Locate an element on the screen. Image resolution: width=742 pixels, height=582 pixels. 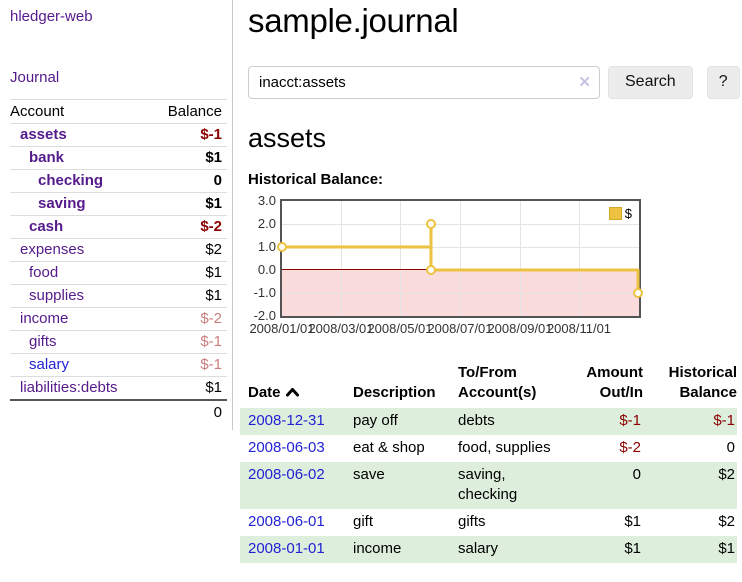
account-row: bank $1 is located at coordinates (118, 158).